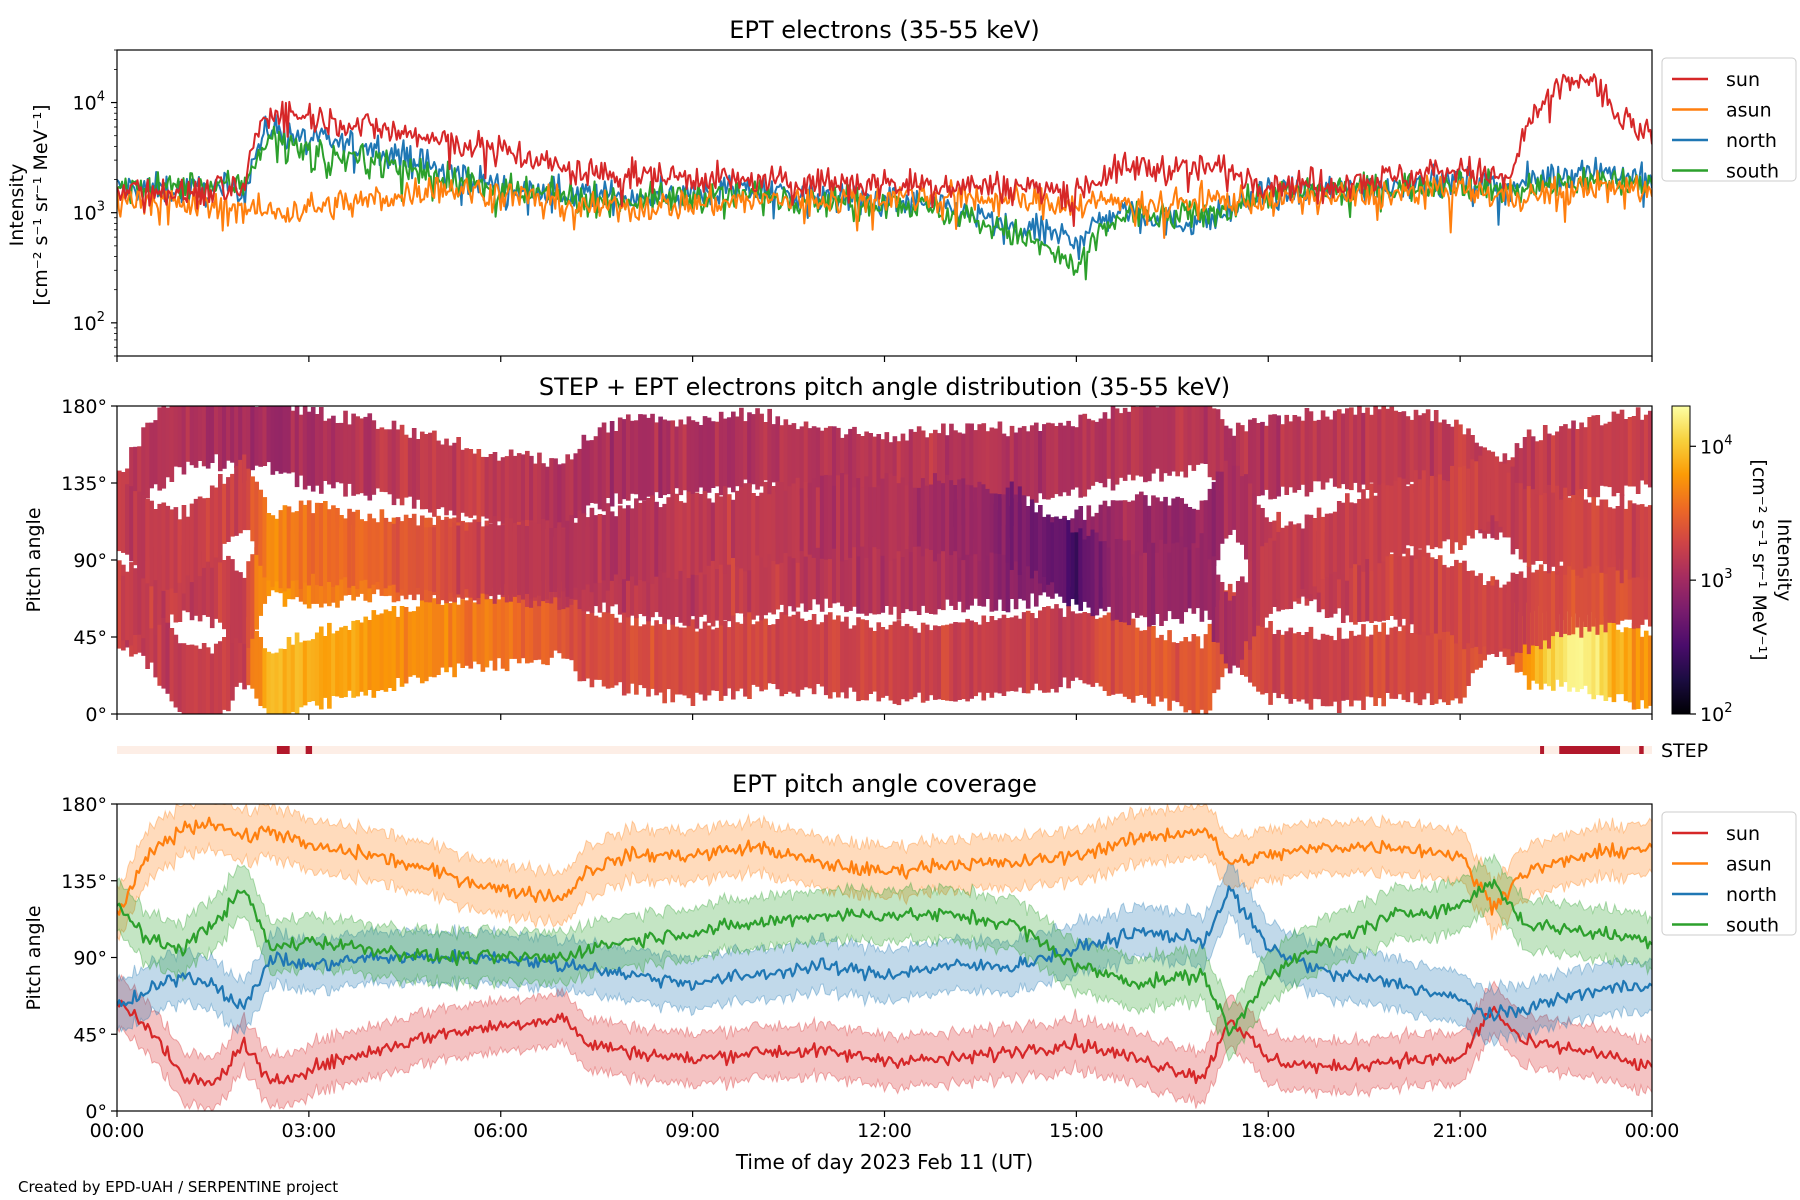 Image resolution: width=1800 pixels, height=1200 pixels. What do you see at coordinates (1268, 1131) in the screenshot?
I see `x-tick-label: 18:00` at bounding box center [1268, 1131].